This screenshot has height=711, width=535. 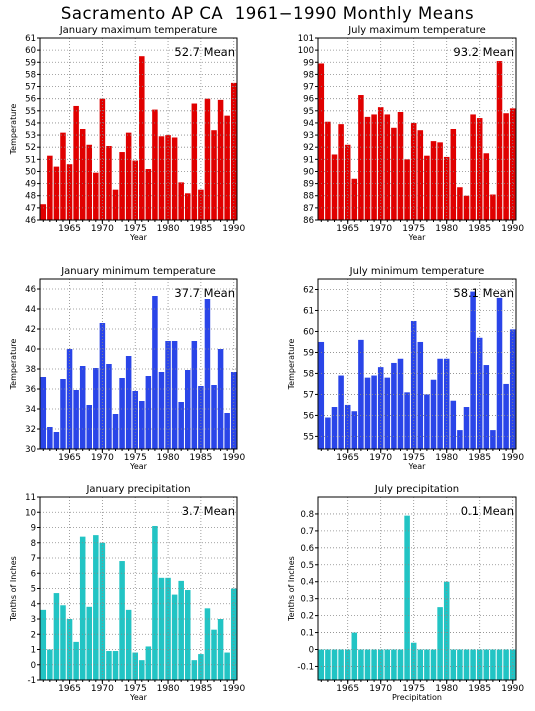 I want to click on bar-1963, so click(x=56, y=636).